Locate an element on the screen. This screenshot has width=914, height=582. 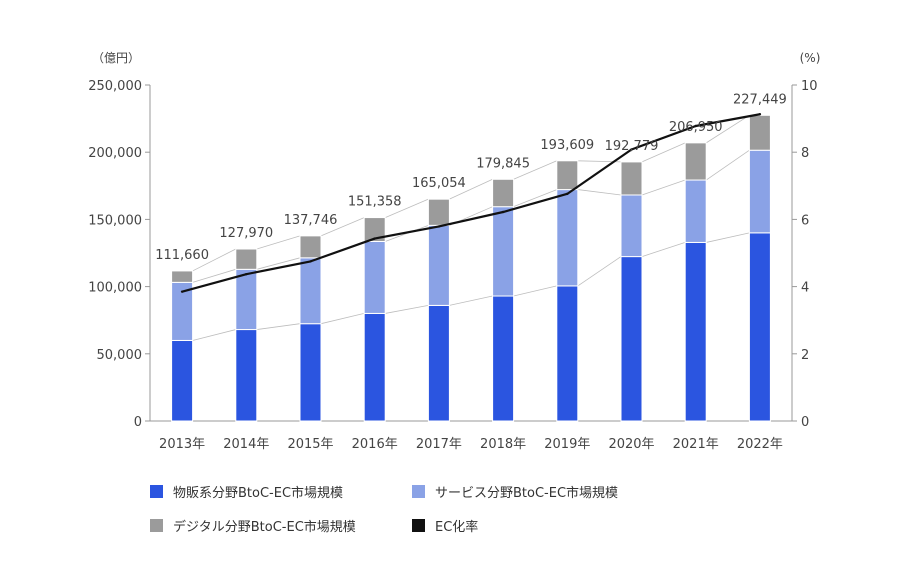
x-axis-tick-label: 2019年 is located at coordinates (567, 444).